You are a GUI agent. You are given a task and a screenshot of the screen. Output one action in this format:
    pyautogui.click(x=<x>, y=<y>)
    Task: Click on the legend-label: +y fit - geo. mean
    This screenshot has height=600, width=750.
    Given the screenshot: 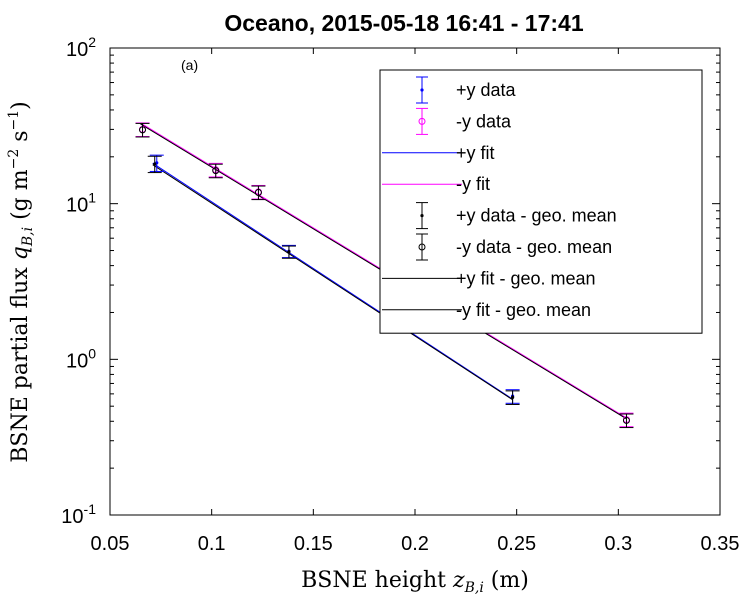 What is the action you would take?
    pyautogui.click(x=526, y=278)
    